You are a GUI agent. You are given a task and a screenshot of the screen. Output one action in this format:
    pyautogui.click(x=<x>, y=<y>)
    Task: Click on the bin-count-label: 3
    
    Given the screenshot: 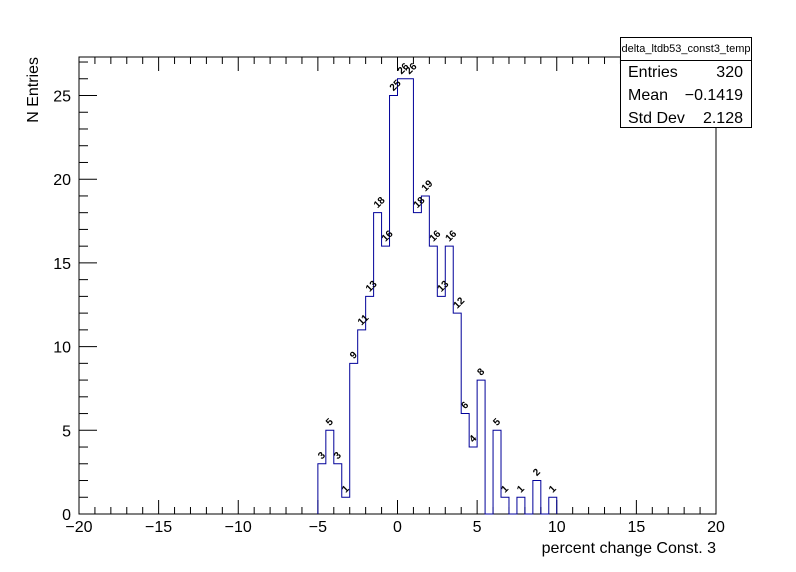 What is the action you would take?
    pyautogui.click(x=322, y=456)
    